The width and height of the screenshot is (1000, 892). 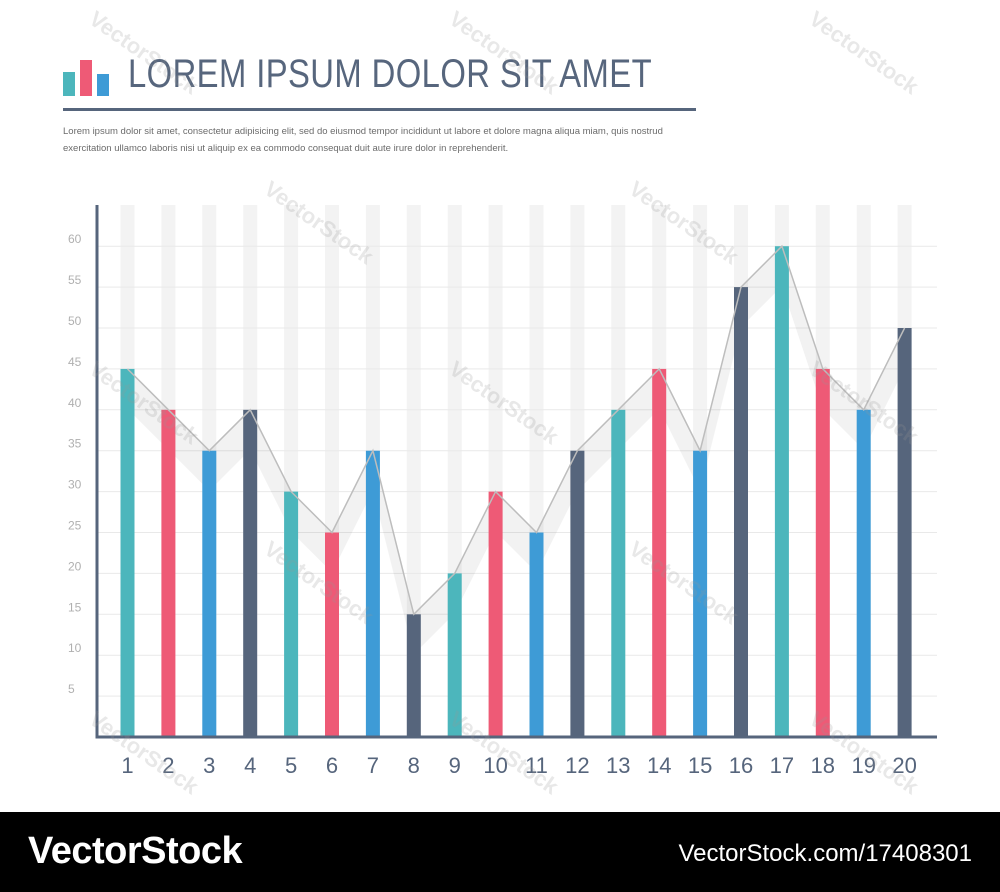 What do you see at coordinates (455, 765) in the screenshot?
I see `x-tick-label: 9` at bounding box center [455, 765].